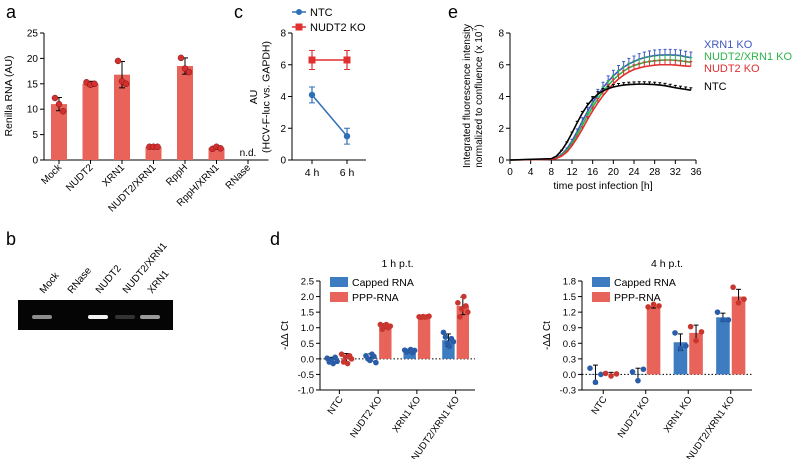 The image size is (798, 459). Describe the element at coordinates (453, 12) in the screenshot. I see `panel-label-e: e` at that location.